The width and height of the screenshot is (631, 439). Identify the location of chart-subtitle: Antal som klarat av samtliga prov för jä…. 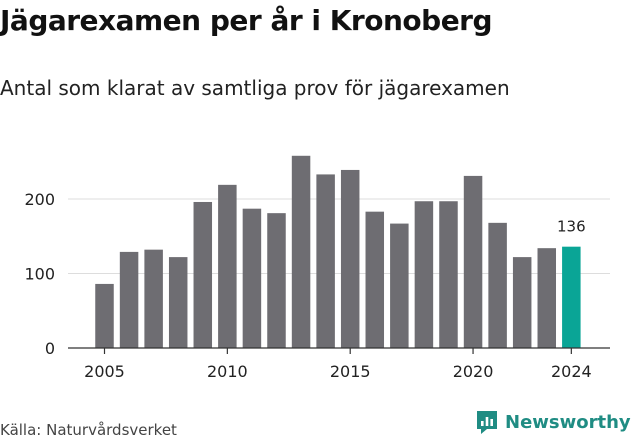
(255, 88).